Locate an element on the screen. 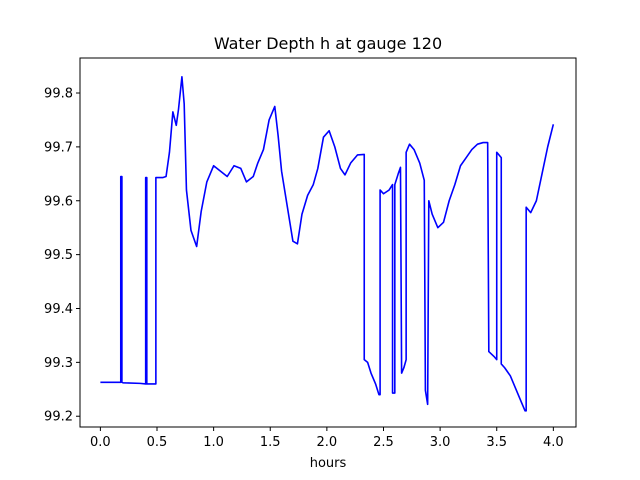  y-tick-label: 99.7 is located at coordinates (58, 147).